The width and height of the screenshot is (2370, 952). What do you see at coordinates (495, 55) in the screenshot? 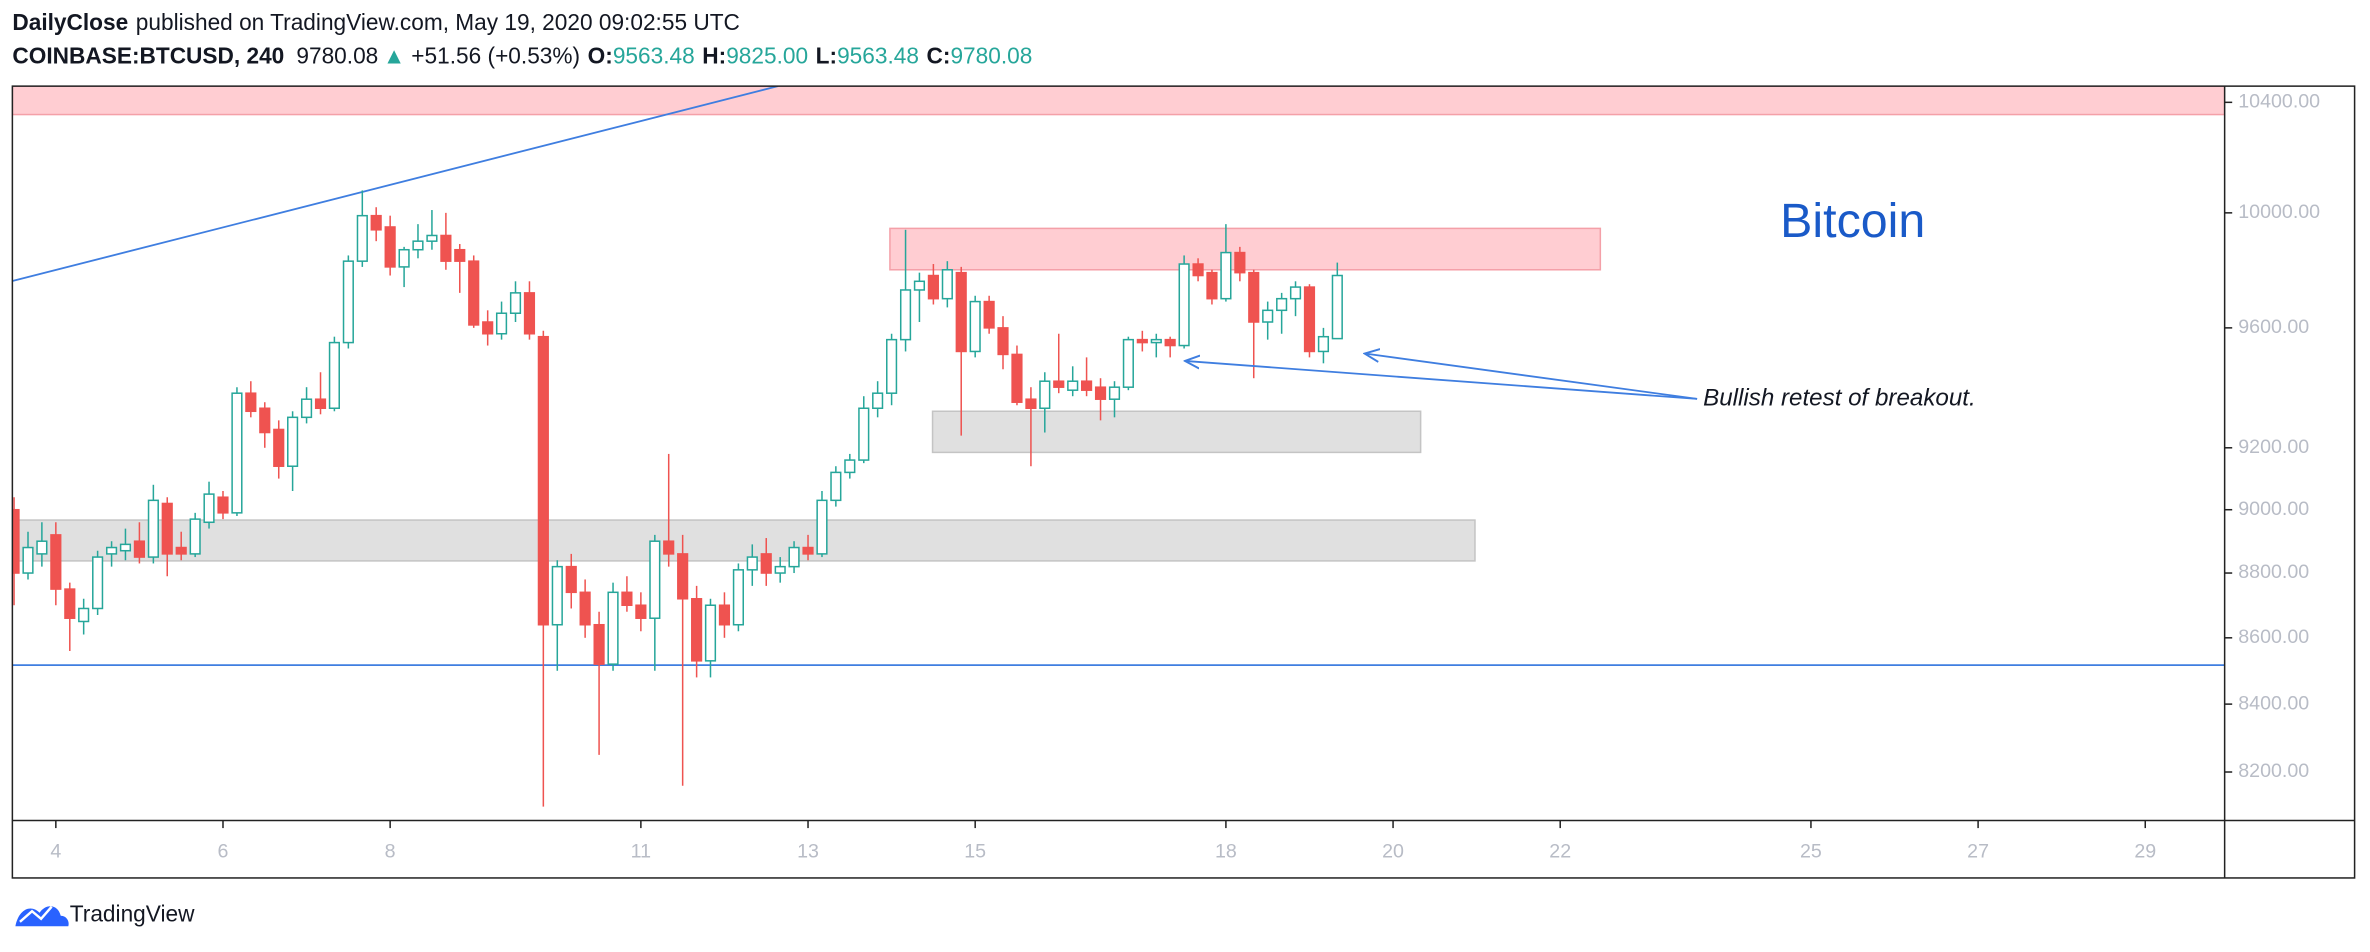
I see `change: +51.56 (+0.53%)` at bounding box center [495, 55].